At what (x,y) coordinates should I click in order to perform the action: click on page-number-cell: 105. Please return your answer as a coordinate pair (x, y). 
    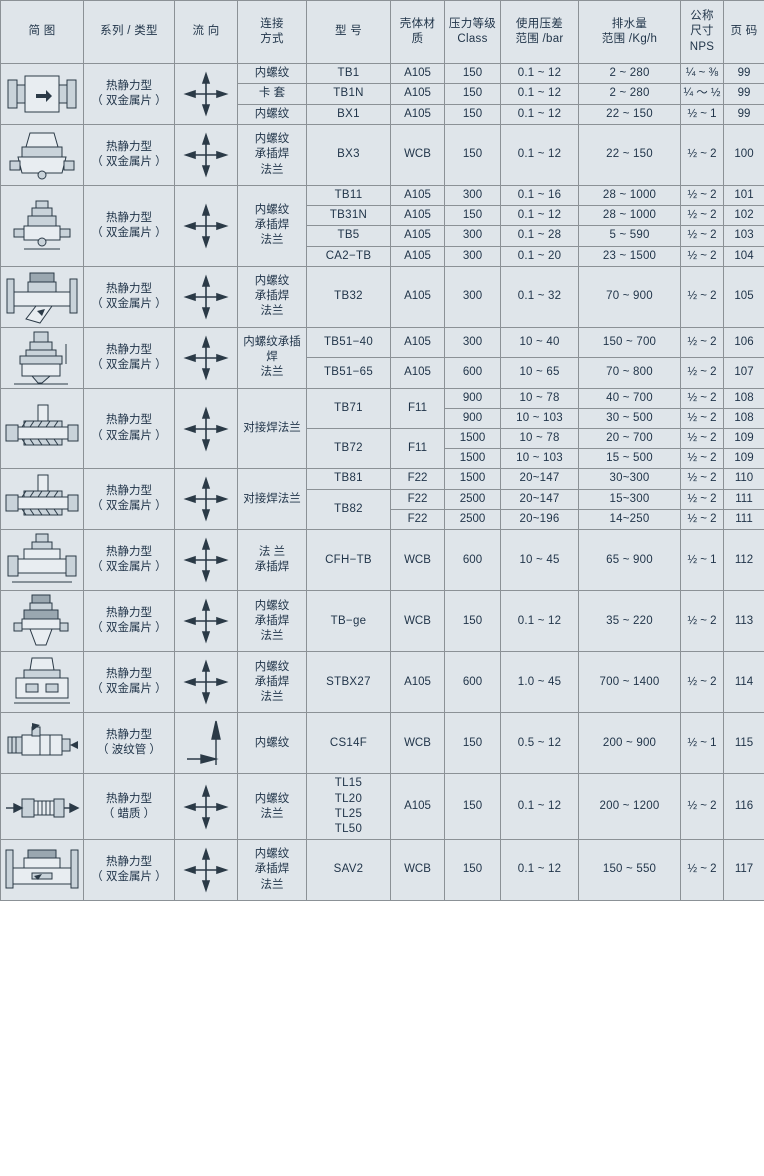
    Looking at the image, I should click on (743, 296).